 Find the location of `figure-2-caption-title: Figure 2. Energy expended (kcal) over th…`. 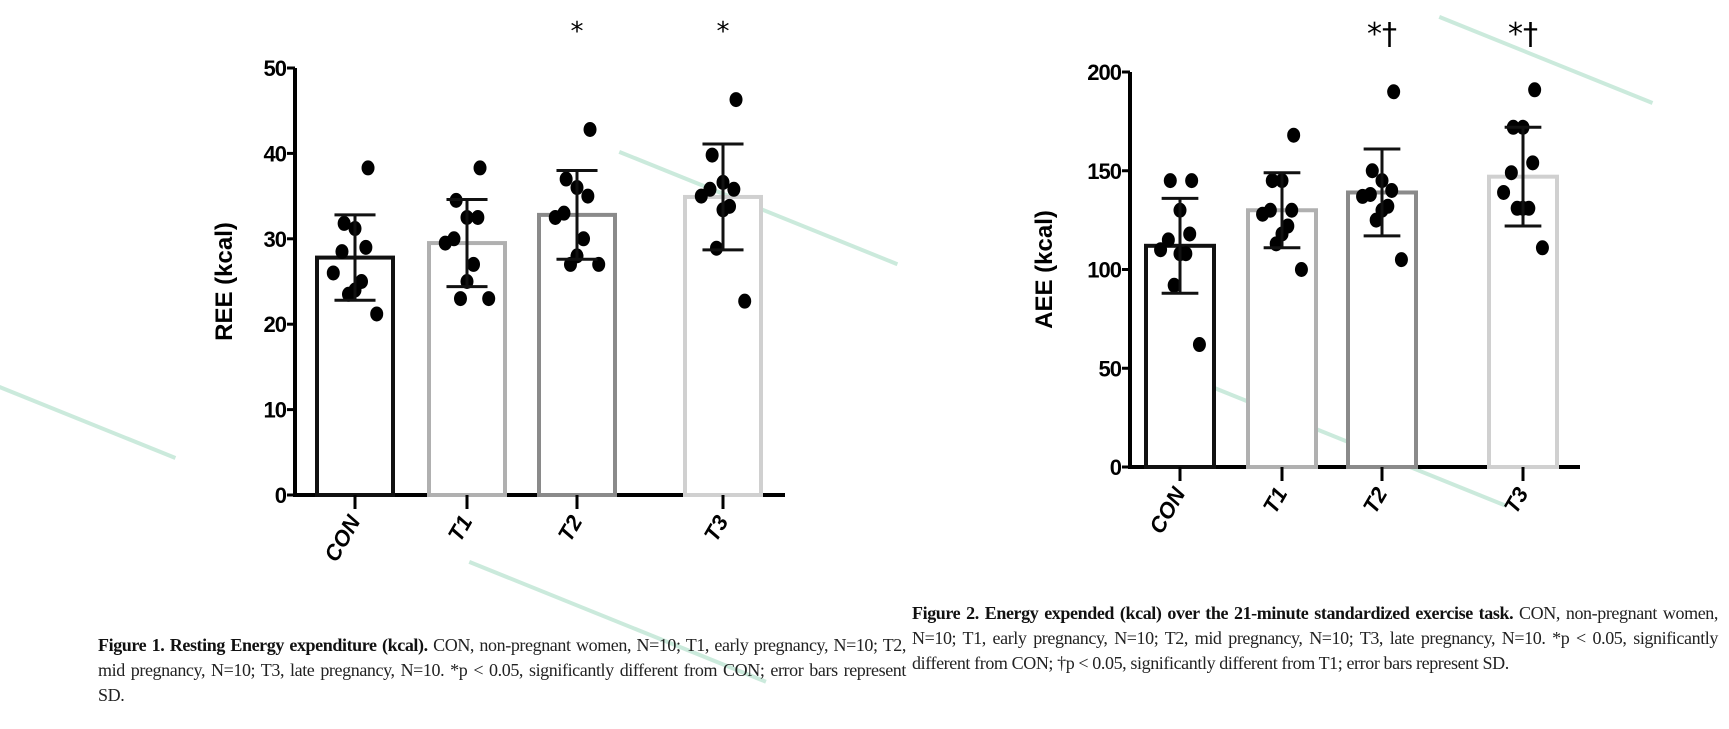

figure-2-caption-title: Figure 2. Energy expended (kcal) over th… is located at coordinates (1213, 613).